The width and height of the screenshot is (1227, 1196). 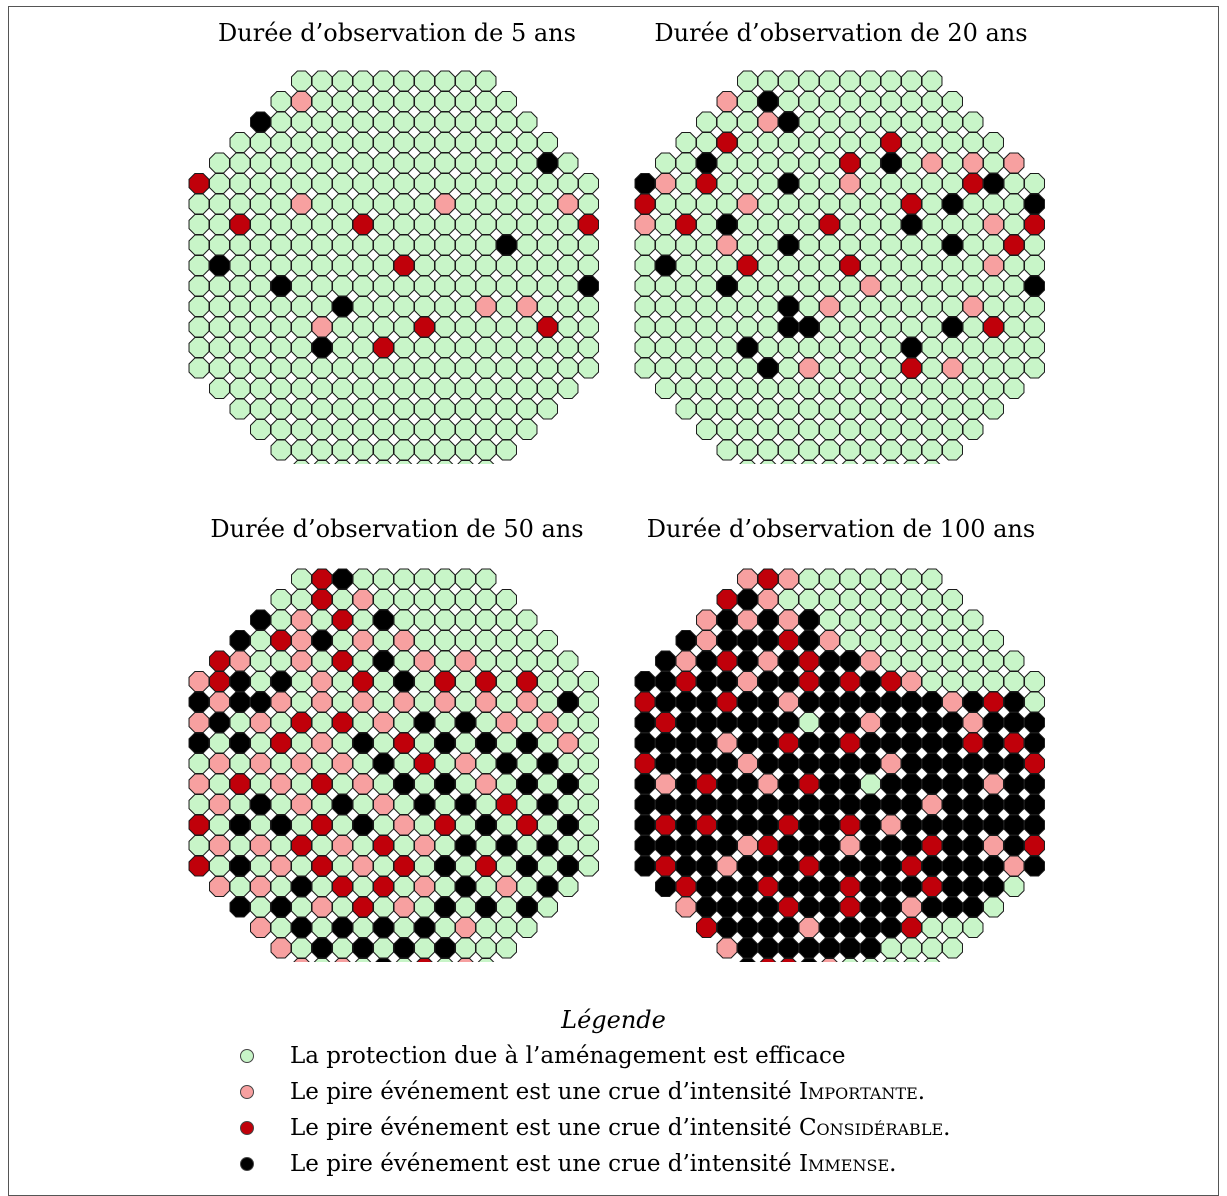 What do you see at coordinates (839, 765) in the screenshot?
I see `octagon-grid-100-ans` at bounding box center [839, 765].